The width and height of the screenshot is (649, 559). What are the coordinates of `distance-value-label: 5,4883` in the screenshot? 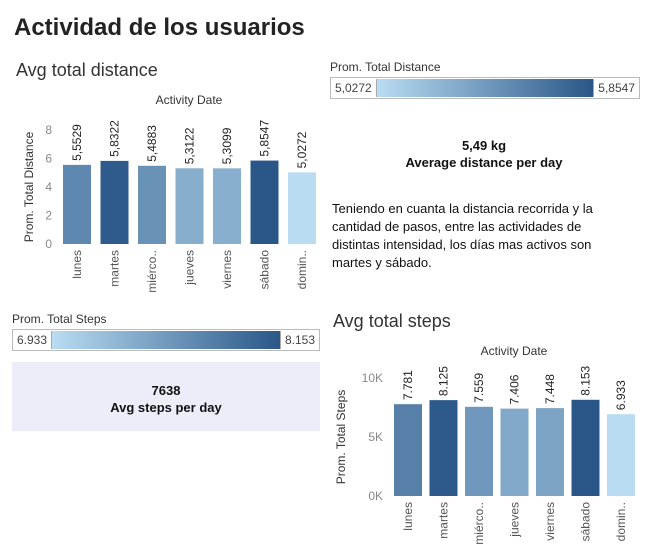 It's located at (152, 143).